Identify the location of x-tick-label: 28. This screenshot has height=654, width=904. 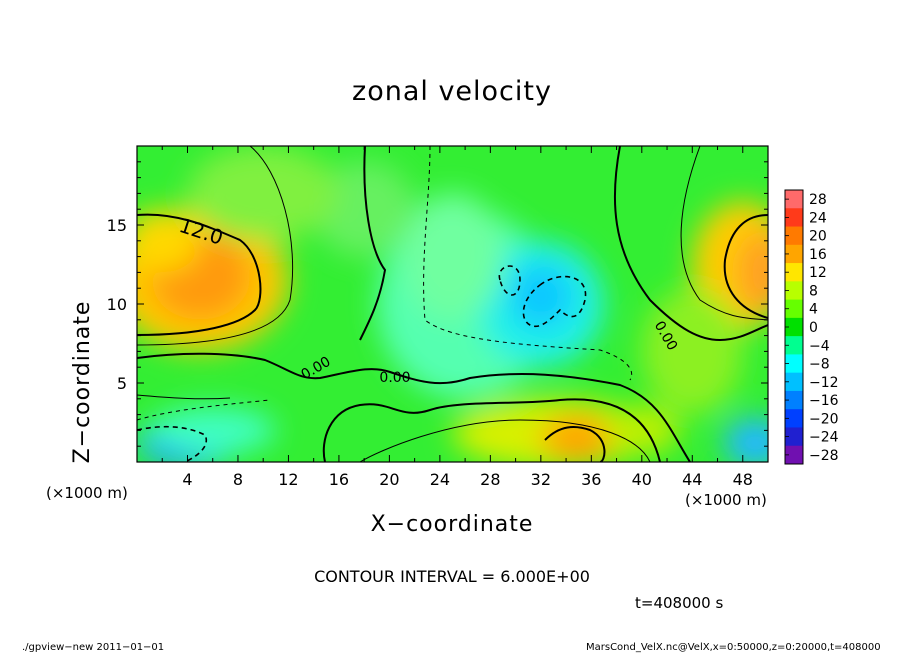
(490, 479).